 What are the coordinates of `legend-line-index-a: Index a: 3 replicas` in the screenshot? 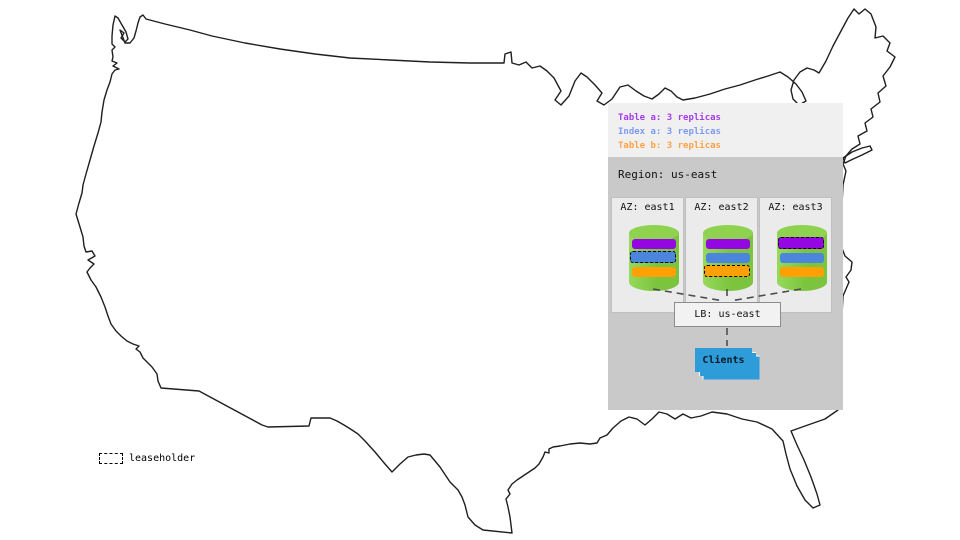 It's located at (669, 132).